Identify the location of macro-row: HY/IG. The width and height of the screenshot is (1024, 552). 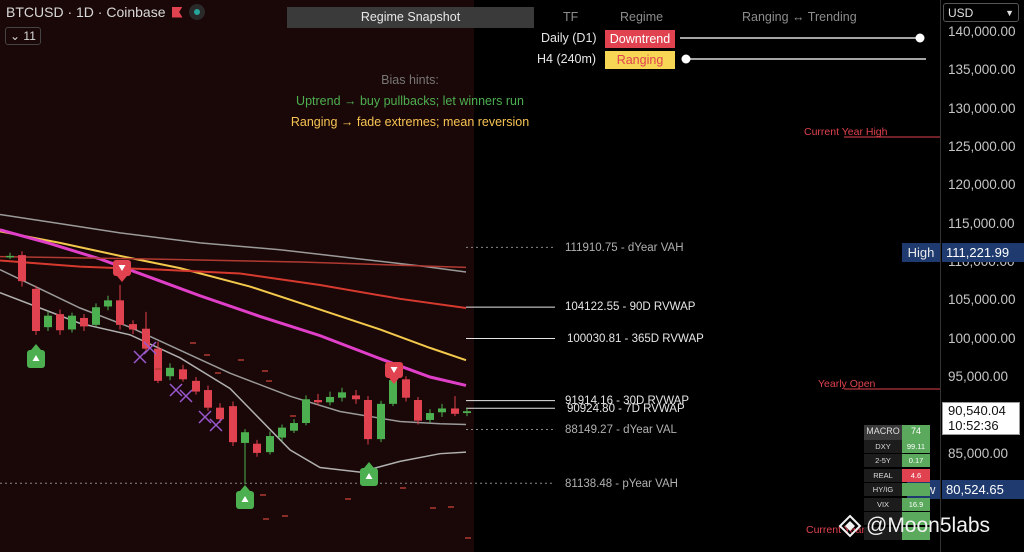
(897, 489).